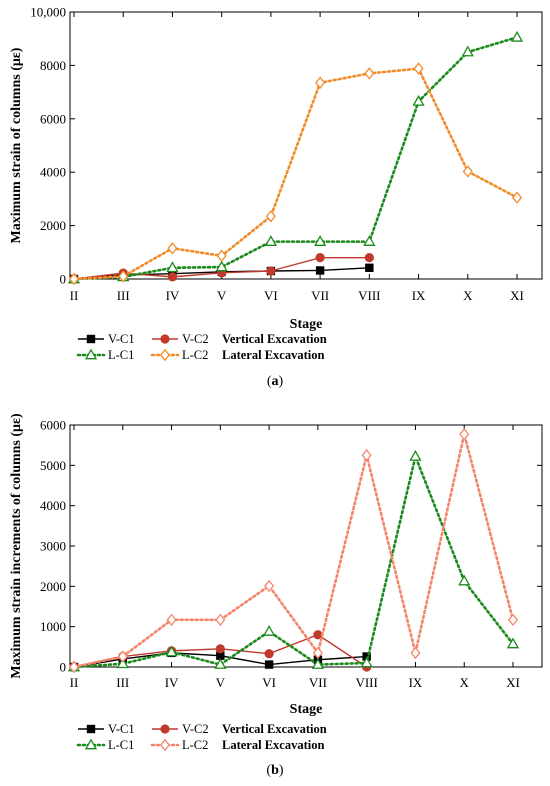 This screenshot has height=786, width=550. I want to click on y-tick-label: 1000, so click(53, 626).